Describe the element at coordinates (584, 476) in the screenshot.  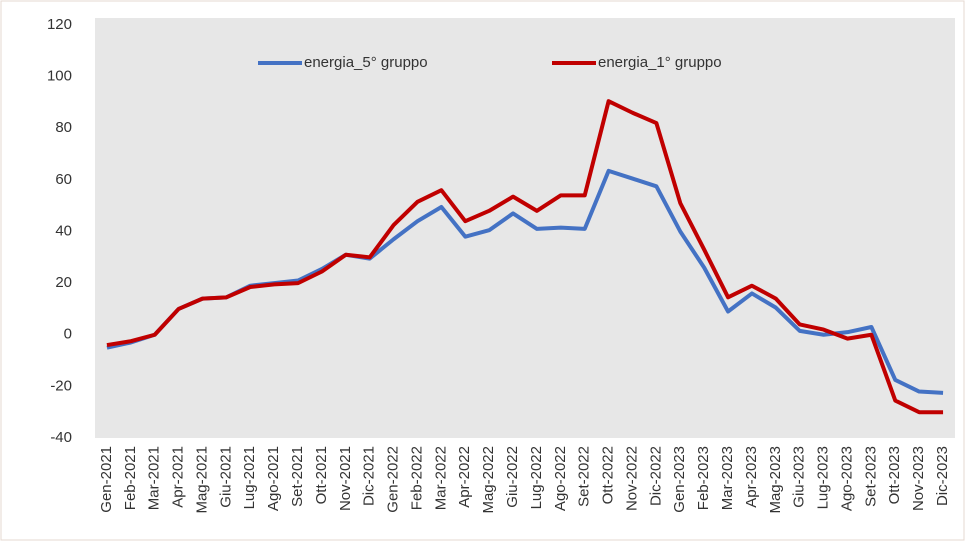
I see `x-tick-label: Set-2022` at that location.